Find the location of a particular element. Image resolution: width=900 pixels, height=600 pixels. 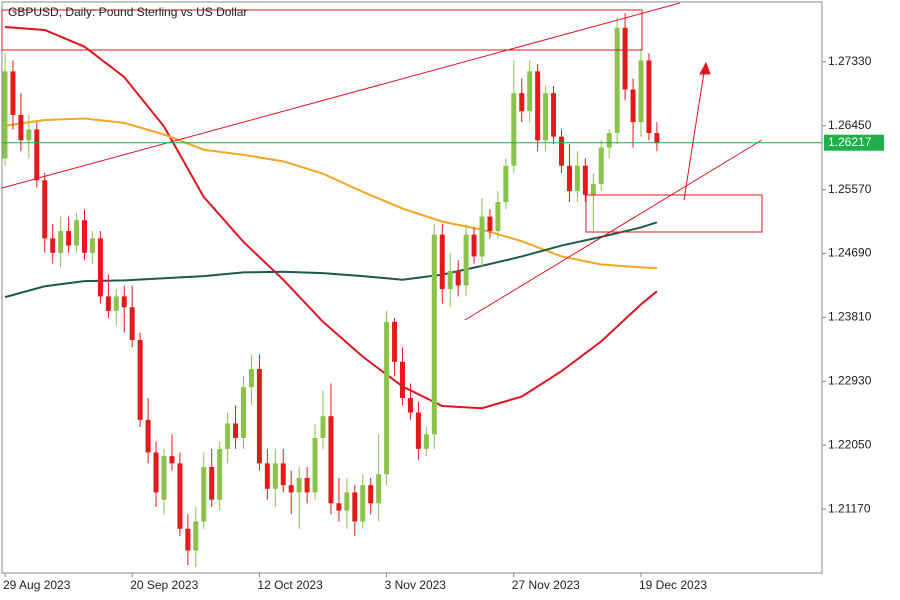

y-tick-label: 1.22930 is located at coordinates (850, 381).